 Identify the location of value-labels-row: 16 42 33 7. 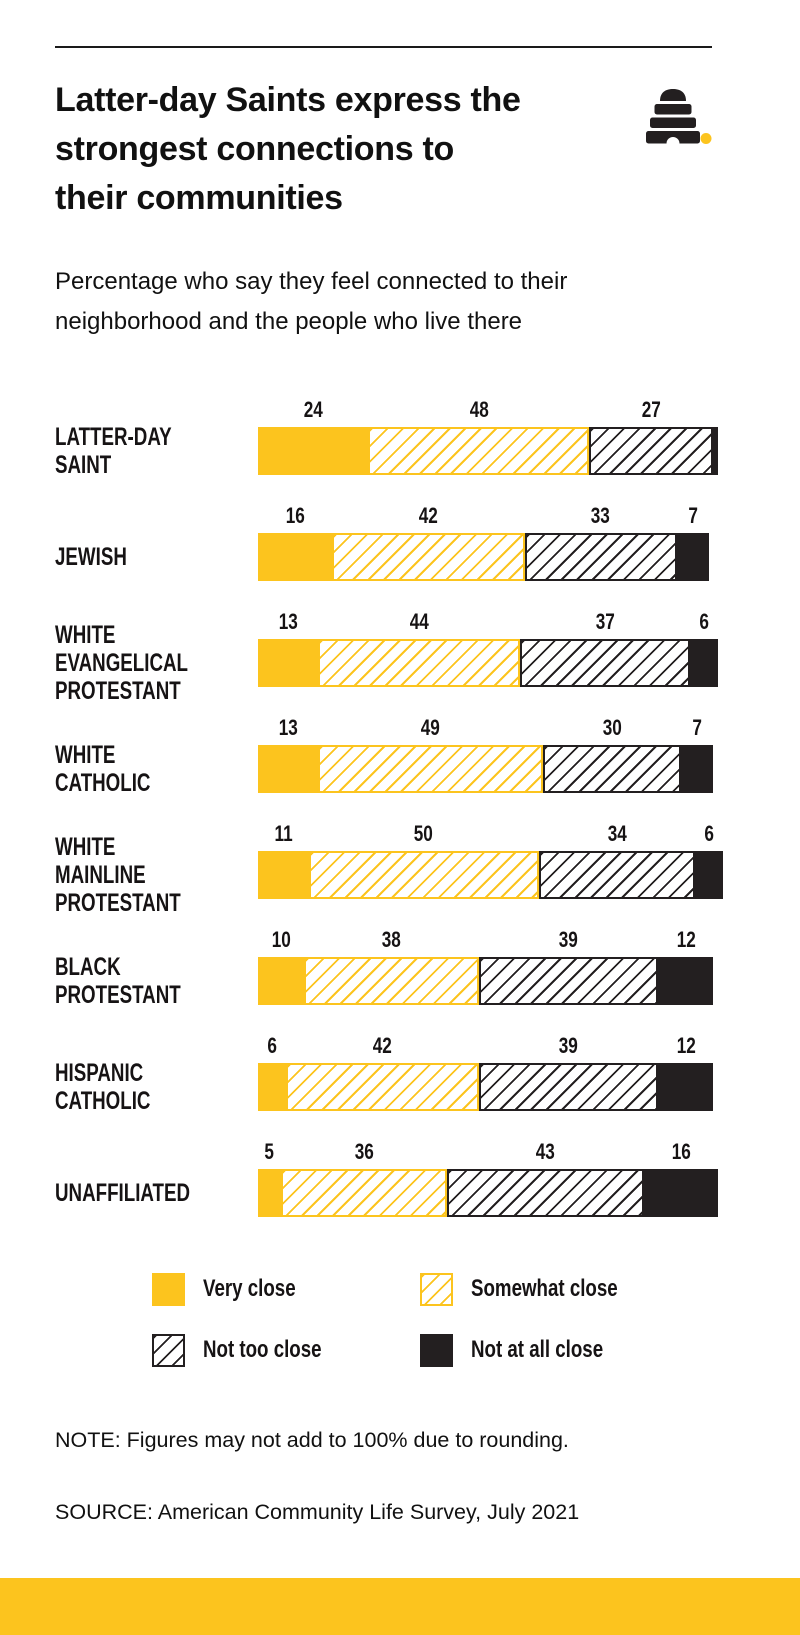
(483, 517).